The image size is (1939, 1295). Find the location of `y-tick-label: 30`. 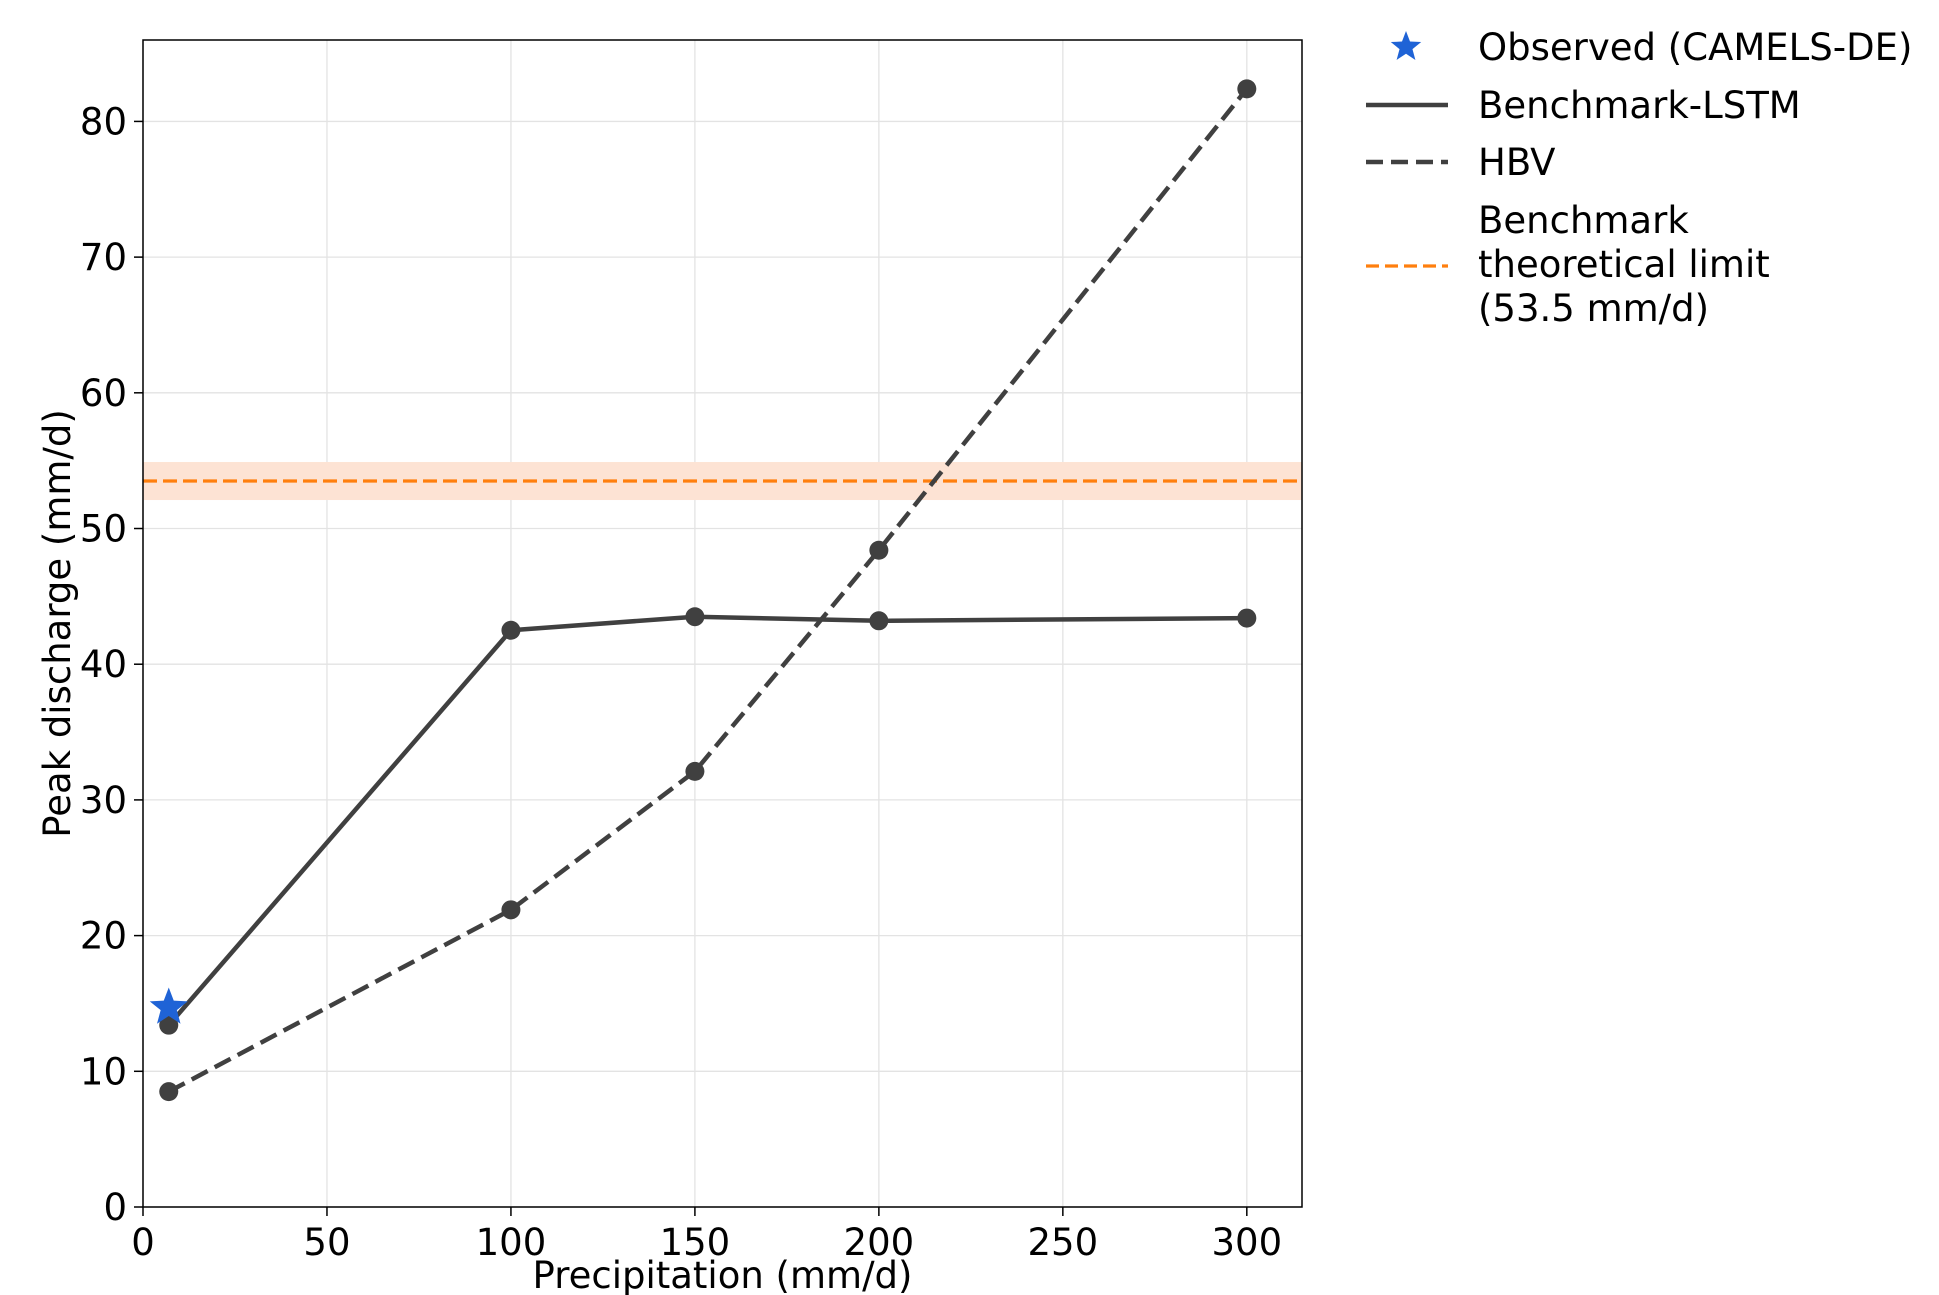

y-tick-label: 30 is located at coordinates (103, 800).